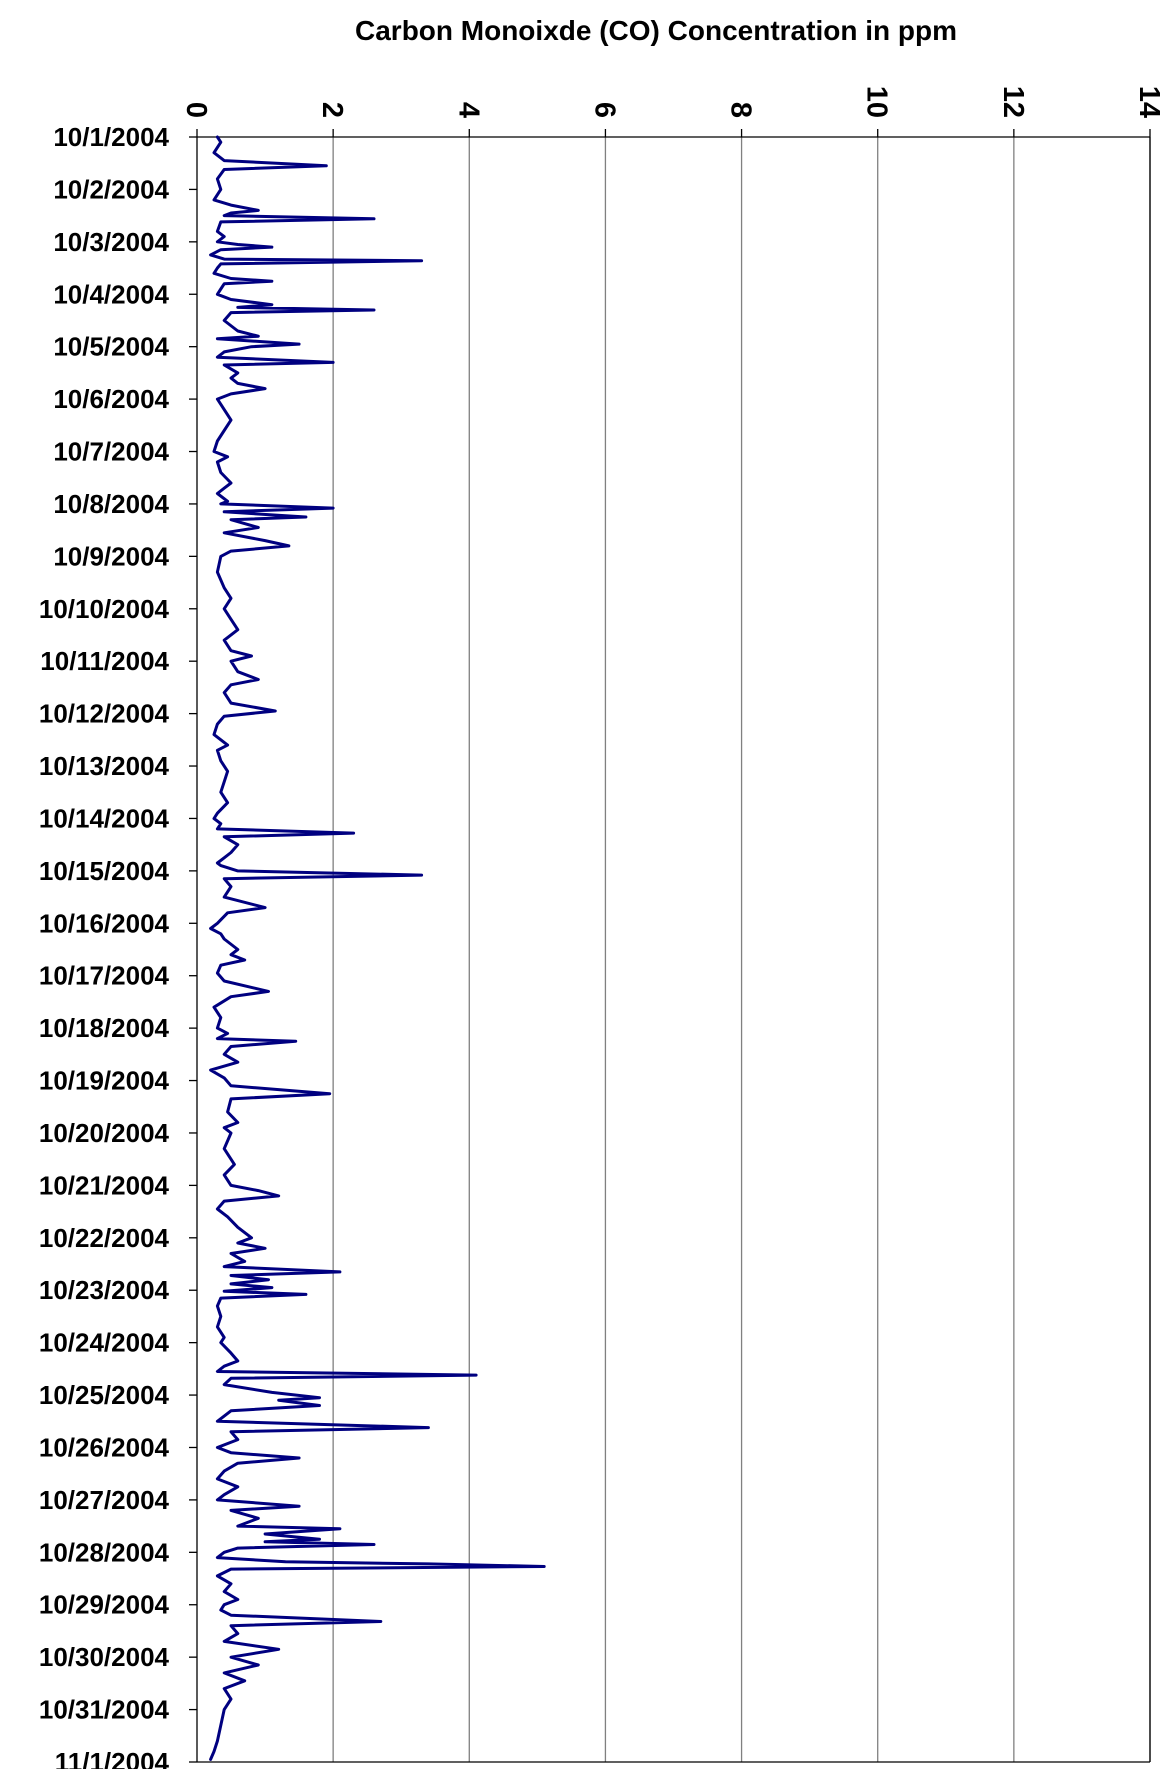  What do you see at coordinates (672, 111) in the screenshot?
I see `value-axis-ticks: 0 2 4 6 8 10 12 14` at bounding box center [672, 111].